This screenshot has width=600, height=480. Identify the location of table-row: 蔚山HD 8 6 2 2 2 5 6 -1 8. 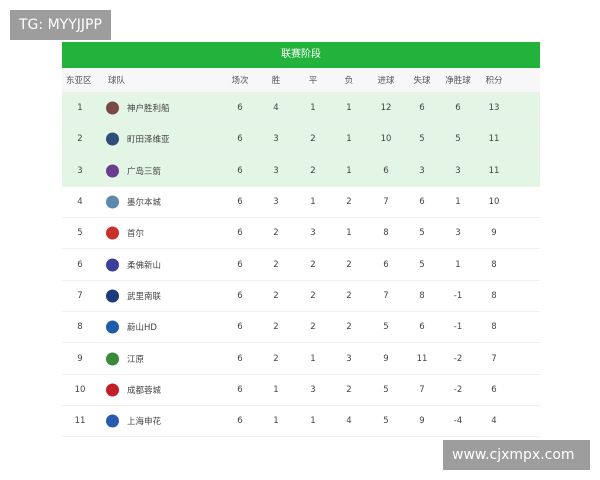
(301, 328).